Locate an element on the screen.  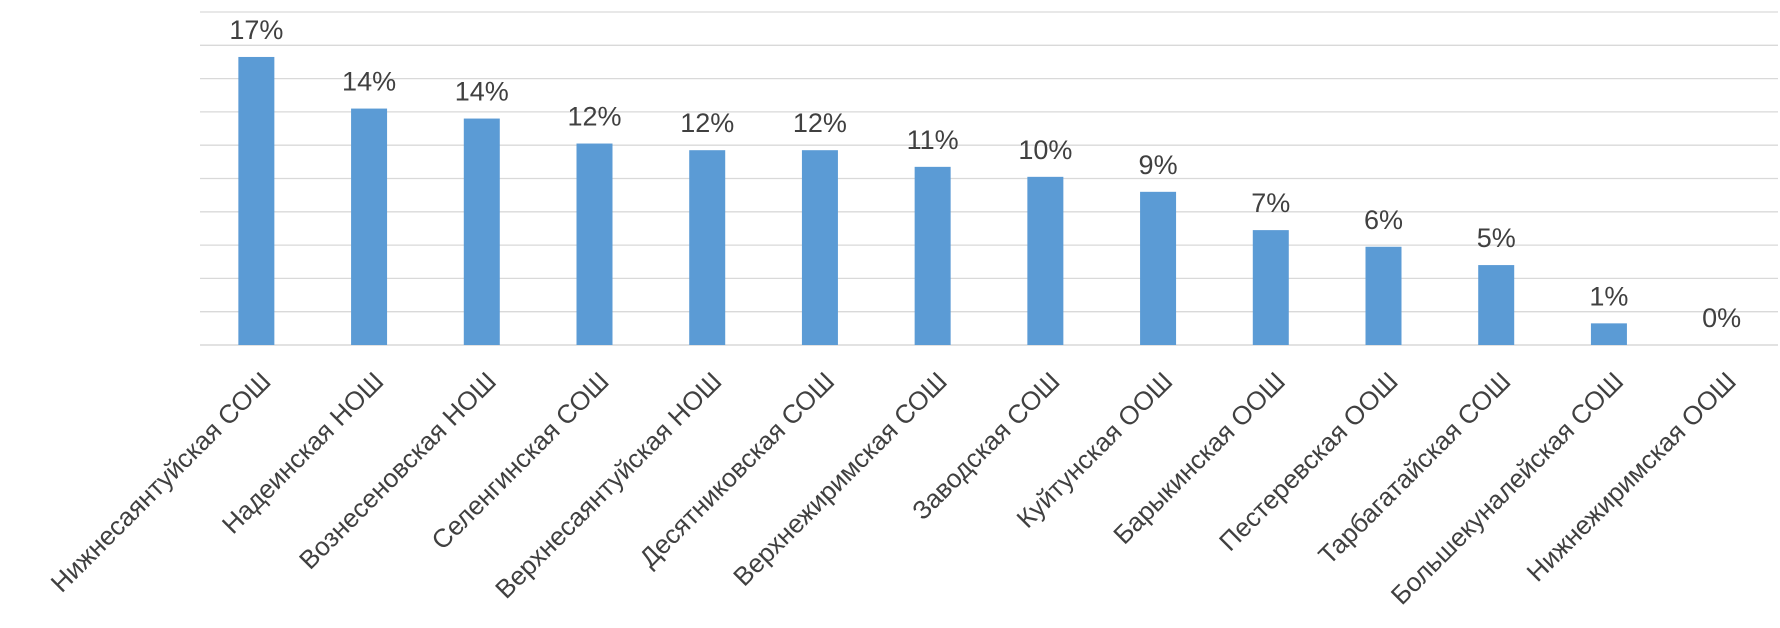
data-label-5: 12% is located at coordinates (707, 123).